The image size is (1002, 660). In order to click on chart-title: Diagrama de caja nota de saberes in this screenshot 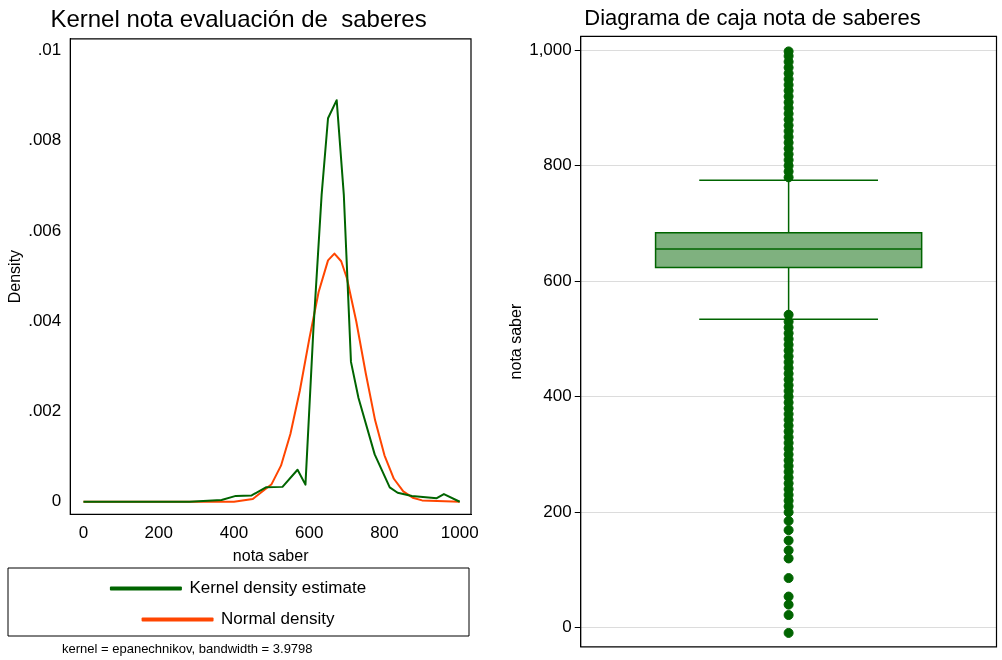, I will do `click(752, 18)`.